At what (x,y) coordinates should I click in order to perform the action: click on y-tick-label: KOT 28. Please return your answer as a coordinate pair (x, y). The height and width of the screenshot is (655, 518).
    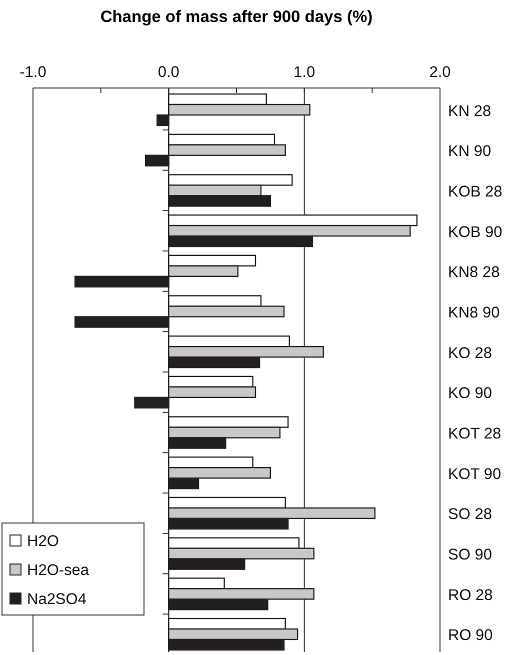
    Looking at the image, I should click on (475, 434).